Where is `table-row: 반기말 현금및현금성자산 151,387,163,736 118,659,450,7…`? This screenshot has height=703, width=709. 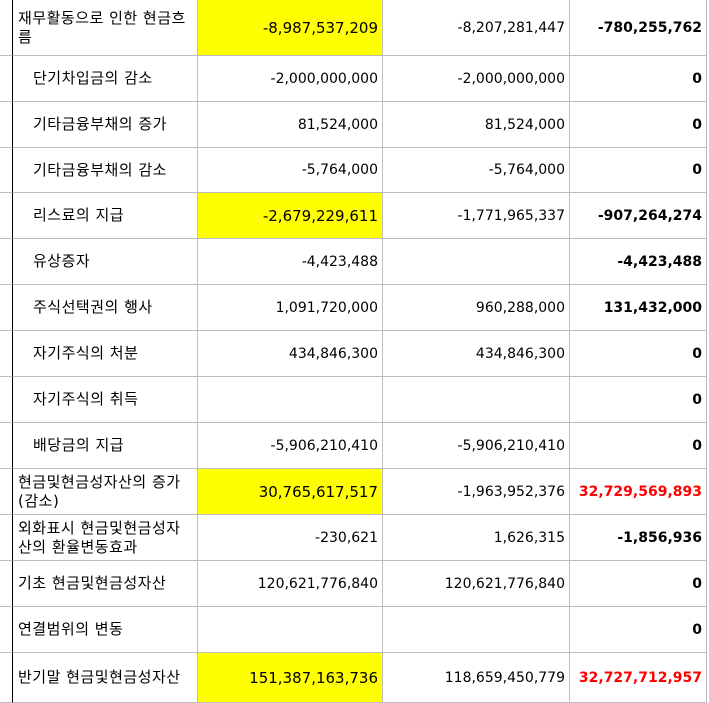 table-row: 반기말 현금및현금성자산 151,387,163,736 118,659,450,7… is located at coordinates (354, 678).